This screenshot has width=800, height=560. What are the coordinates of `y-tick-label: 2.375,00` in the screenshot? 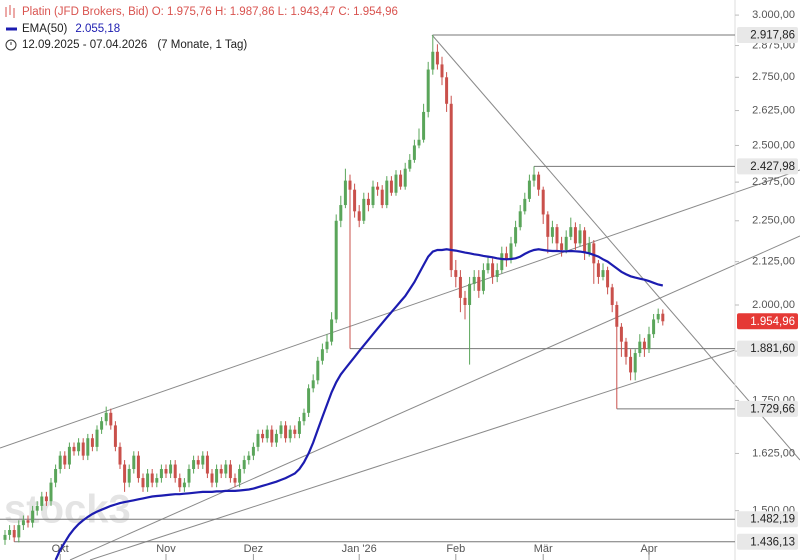 It's located at (773, 182).